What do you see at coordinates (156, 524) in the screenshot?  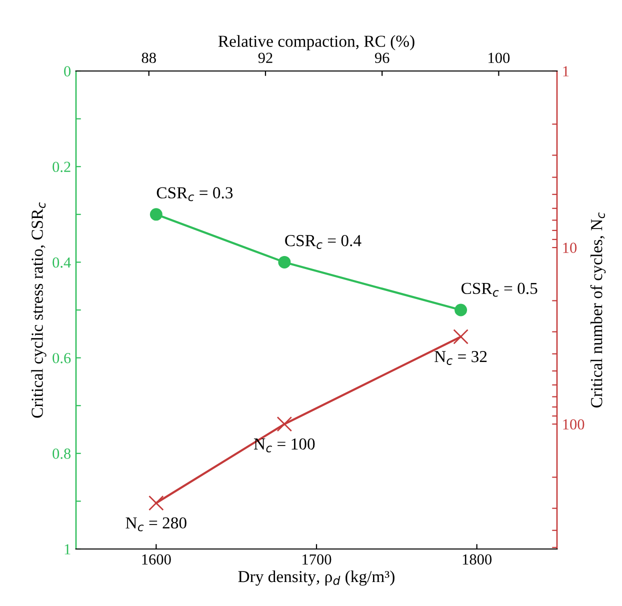 I see `annotation: N$_{c}$ = 280` at bounding box center [156, 524].